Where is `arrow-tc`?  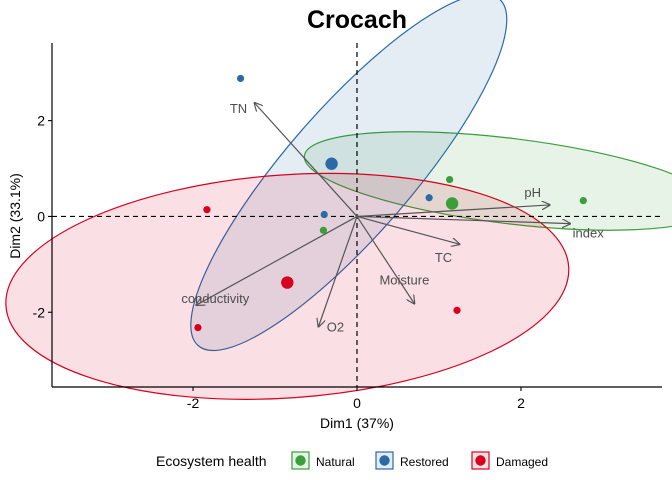 arrow-tc is located at coordinates (407, 229).